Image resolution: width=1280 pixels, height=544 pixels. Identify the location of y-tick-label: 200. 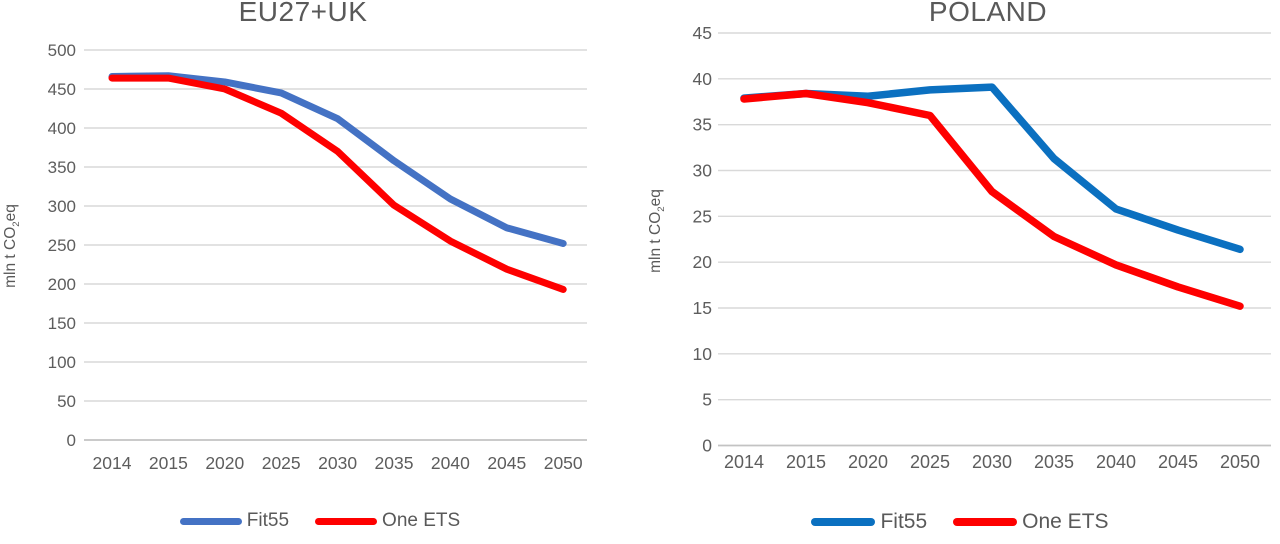
(62, 284).